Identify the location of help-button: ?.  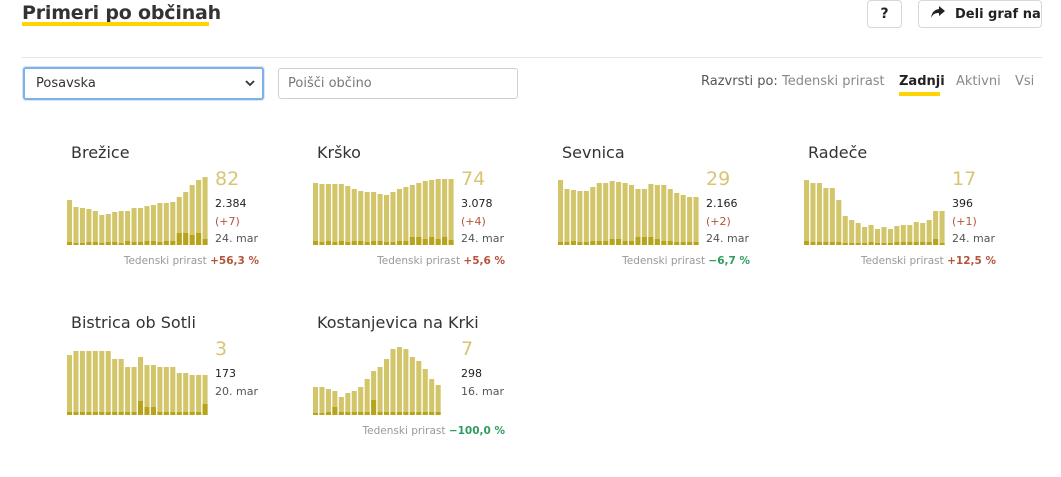
(884, 14).